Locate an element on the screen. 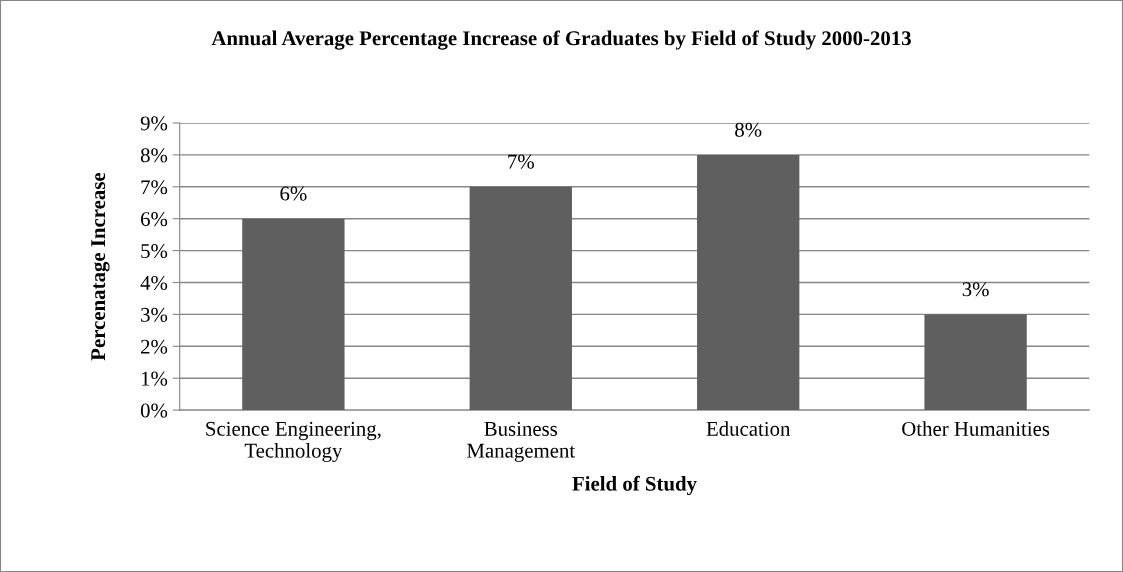 This screenshot has height=572, width=1123. x-tick-label: Other Humanities is located at coordinates (976, 428).